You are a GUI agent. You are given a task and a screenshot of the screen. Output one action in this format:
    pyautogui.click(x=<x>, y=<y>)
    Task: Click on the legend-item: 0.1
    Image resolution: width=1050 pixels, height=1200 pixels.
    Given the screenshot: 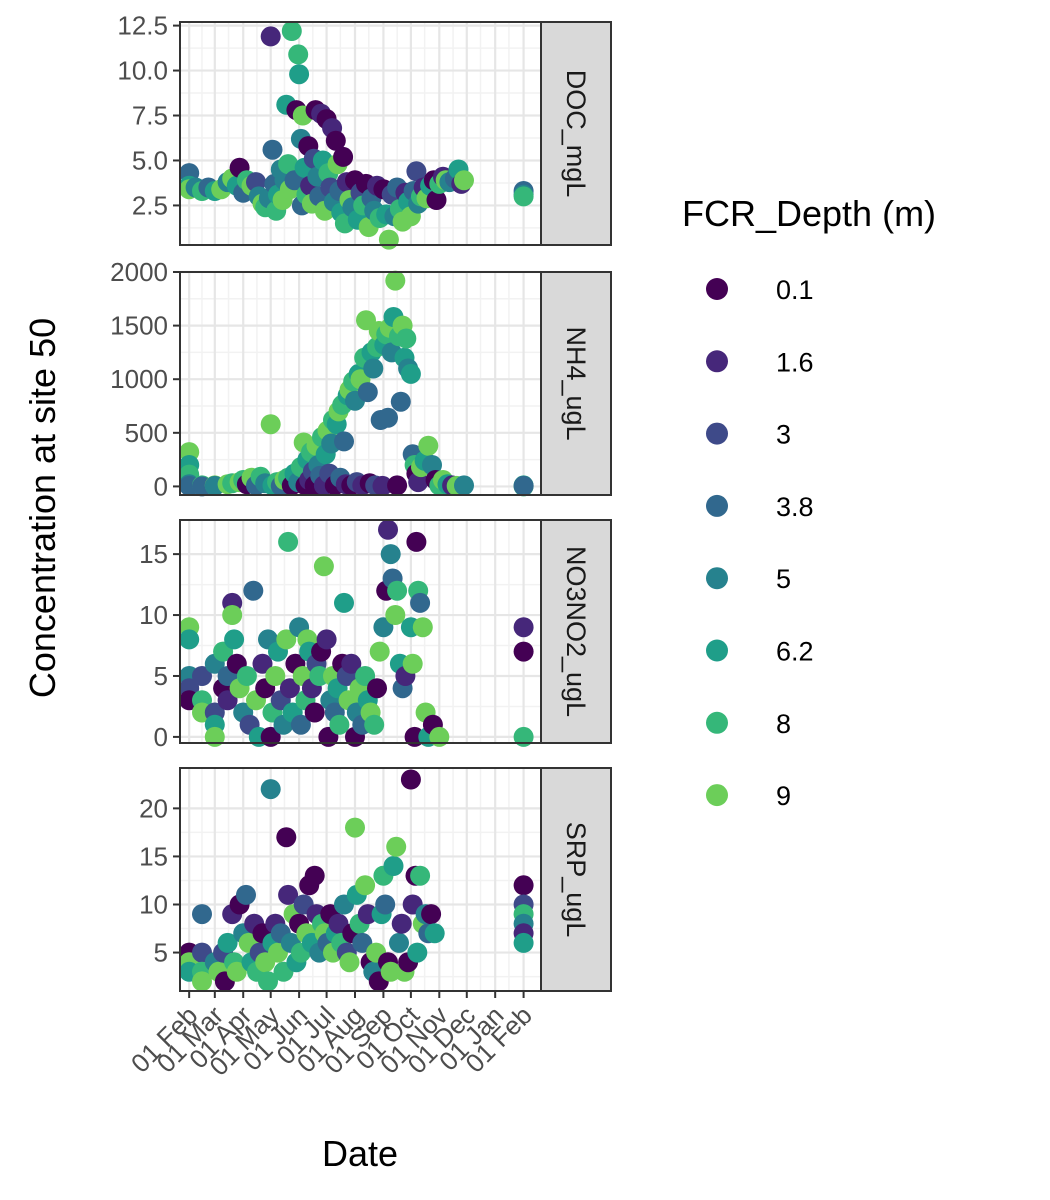 What is the action you would take?
    pyautogui.click(x=760, y=290)
    